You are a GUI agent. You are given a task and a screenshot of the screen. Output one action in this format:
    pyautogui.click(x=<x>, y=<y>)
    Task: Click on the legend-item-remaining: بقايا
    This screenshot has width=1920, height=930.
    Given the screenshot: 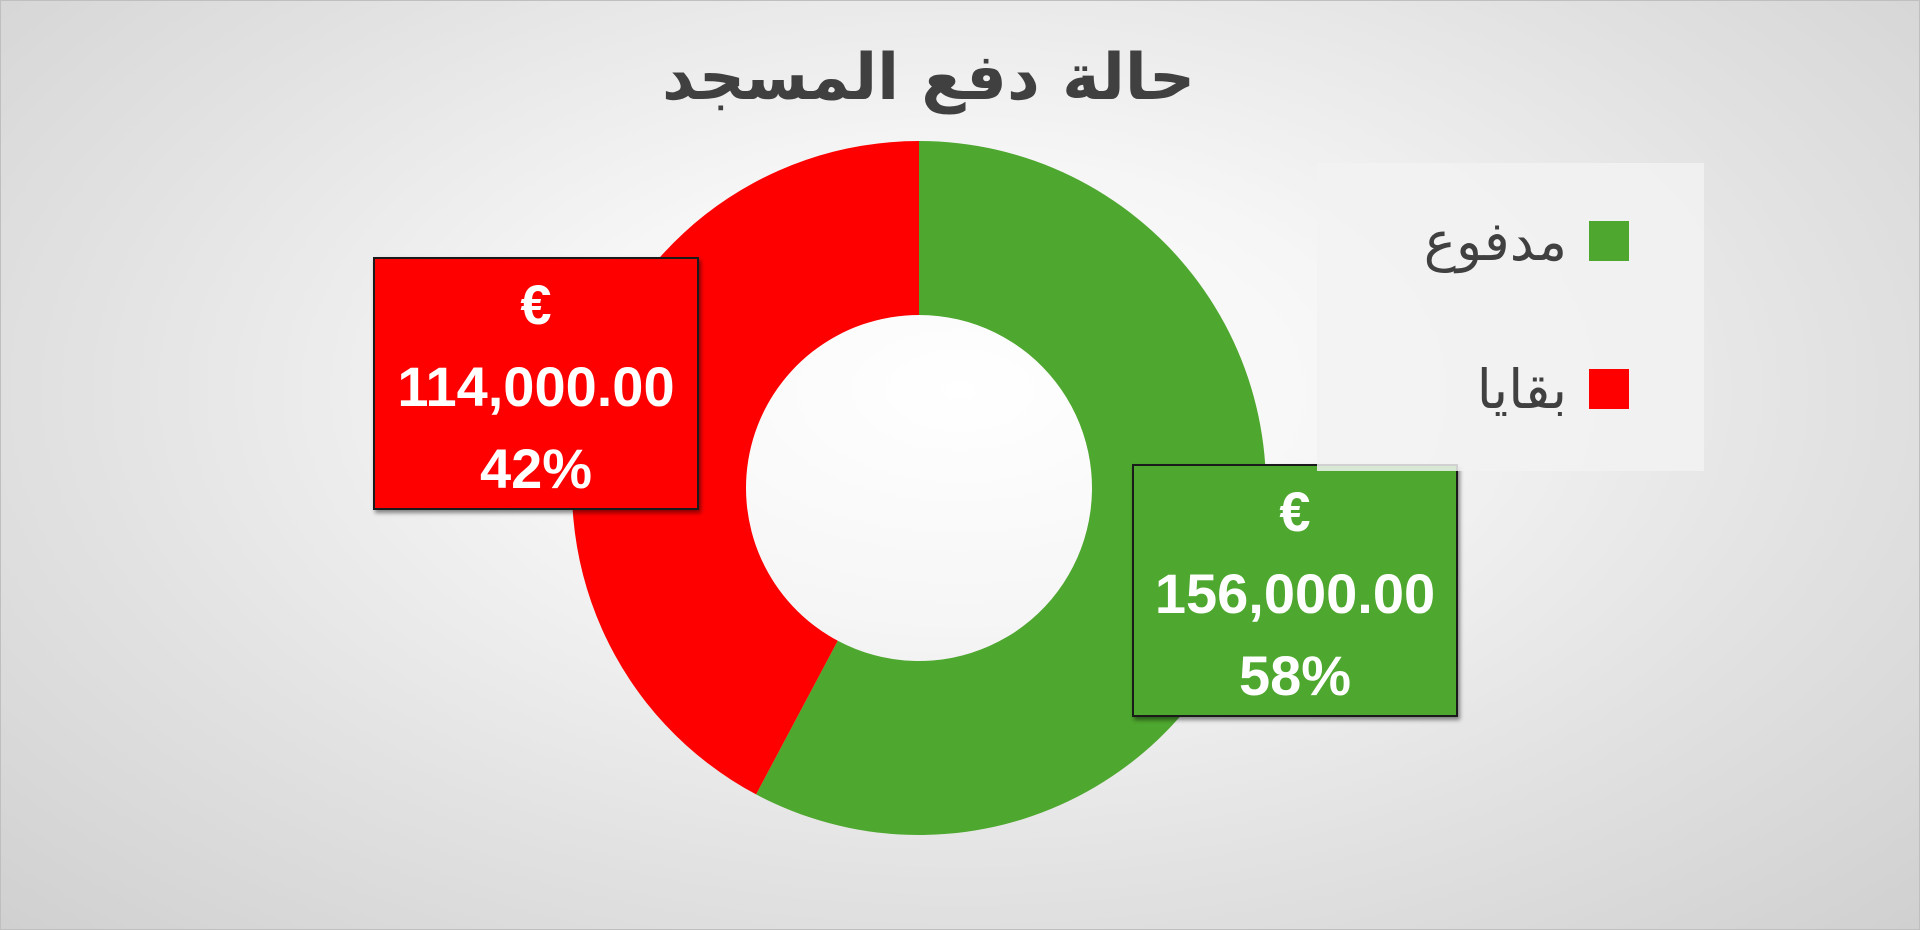 What is the action you would take?
    pyautogui.click(x=1553, y=389)
    